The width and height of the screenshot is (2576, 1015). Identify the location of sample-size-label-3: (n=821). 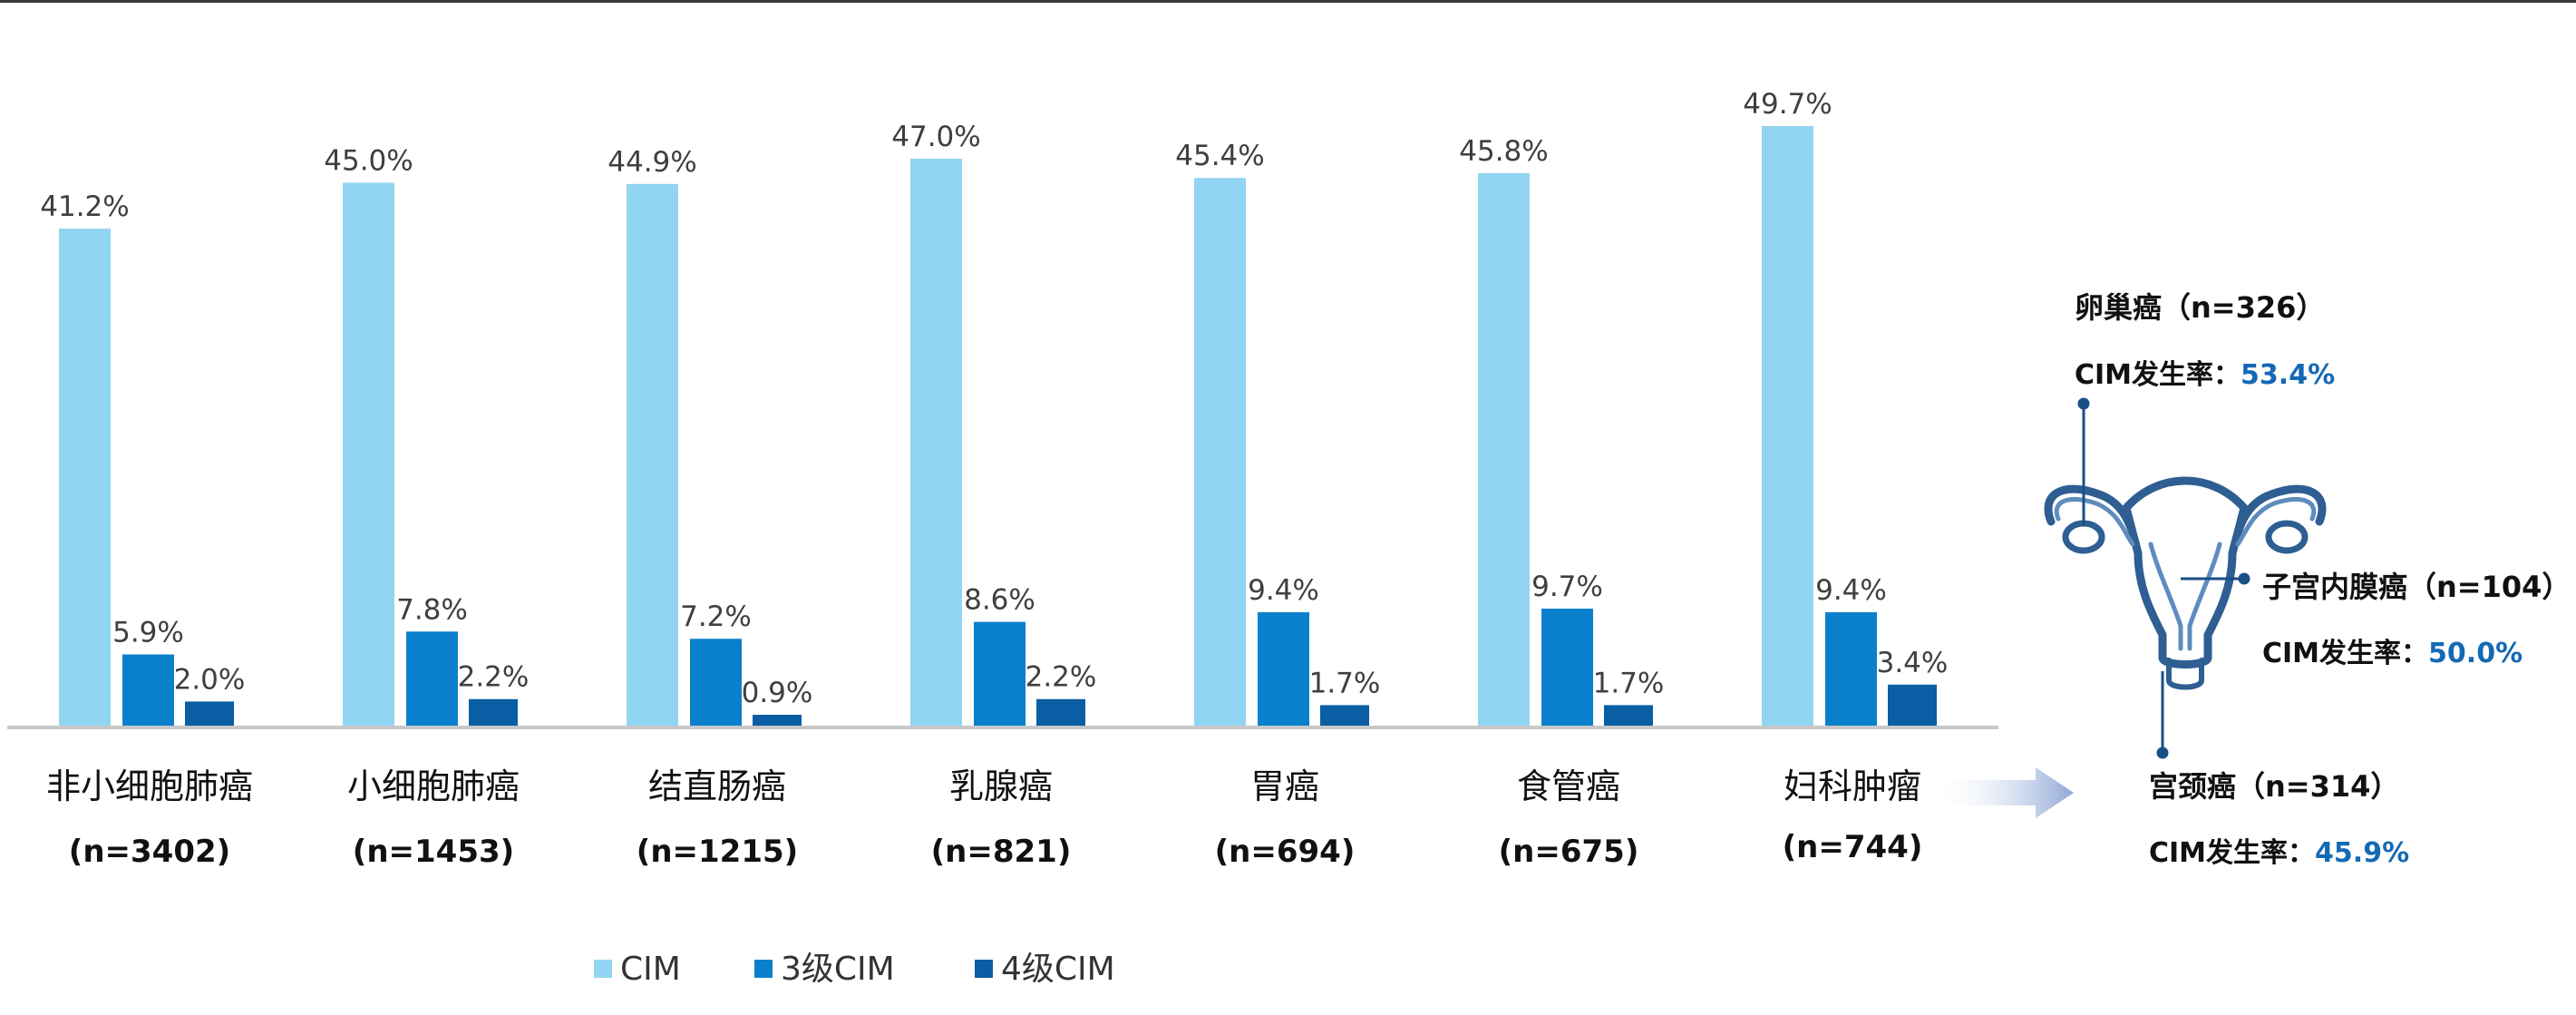
(1001, 852).